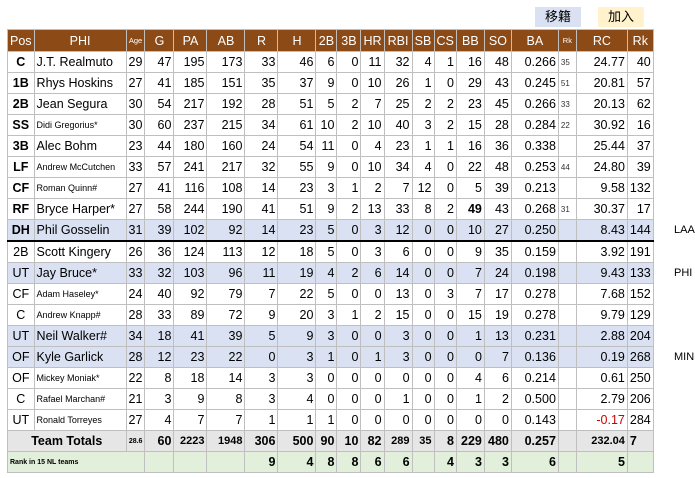 The height and width of the screenshot is (478, 695). What do you see at coordinates (621, 17) in the screenshot?
I see `add-button: 加入` at bounding box center [621, 17].